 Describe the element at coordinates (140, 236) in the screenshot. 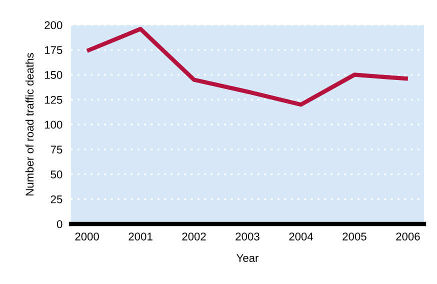

I see `x-tick-label: 2001` at that location.